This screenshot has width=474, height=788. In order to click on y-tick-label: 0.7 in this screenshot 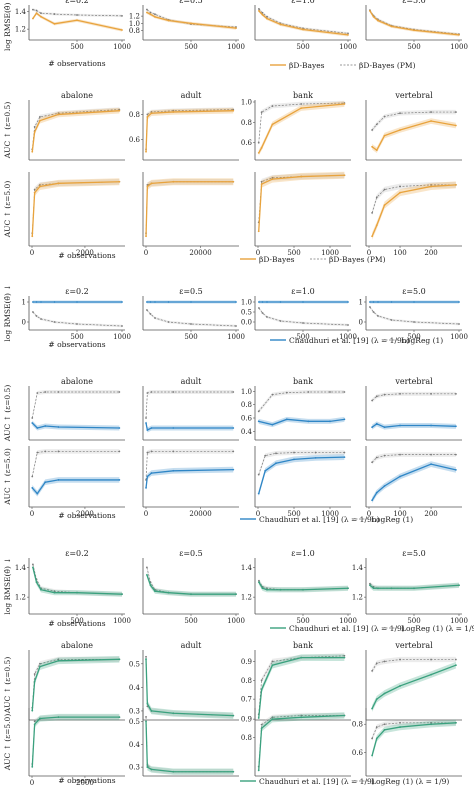, I will do `click(246, 700)`.